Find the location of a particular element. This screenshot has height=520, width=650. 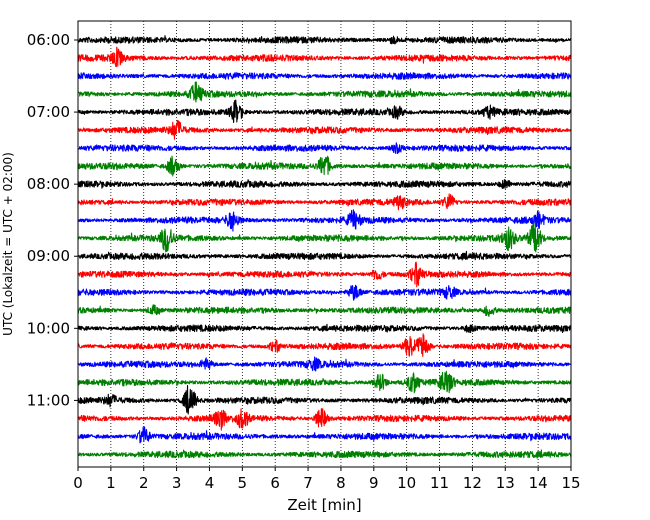

x-tick-label: 13 is located at coordinates (505, 483).